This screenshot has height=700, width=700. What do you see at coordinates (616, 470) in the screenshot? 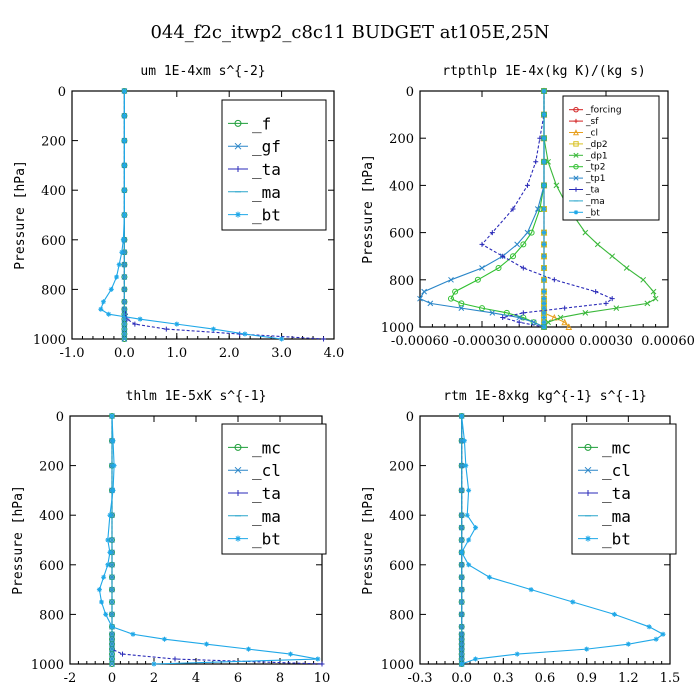
I see `legend-label: _cl` at bounding box center [616, 470].